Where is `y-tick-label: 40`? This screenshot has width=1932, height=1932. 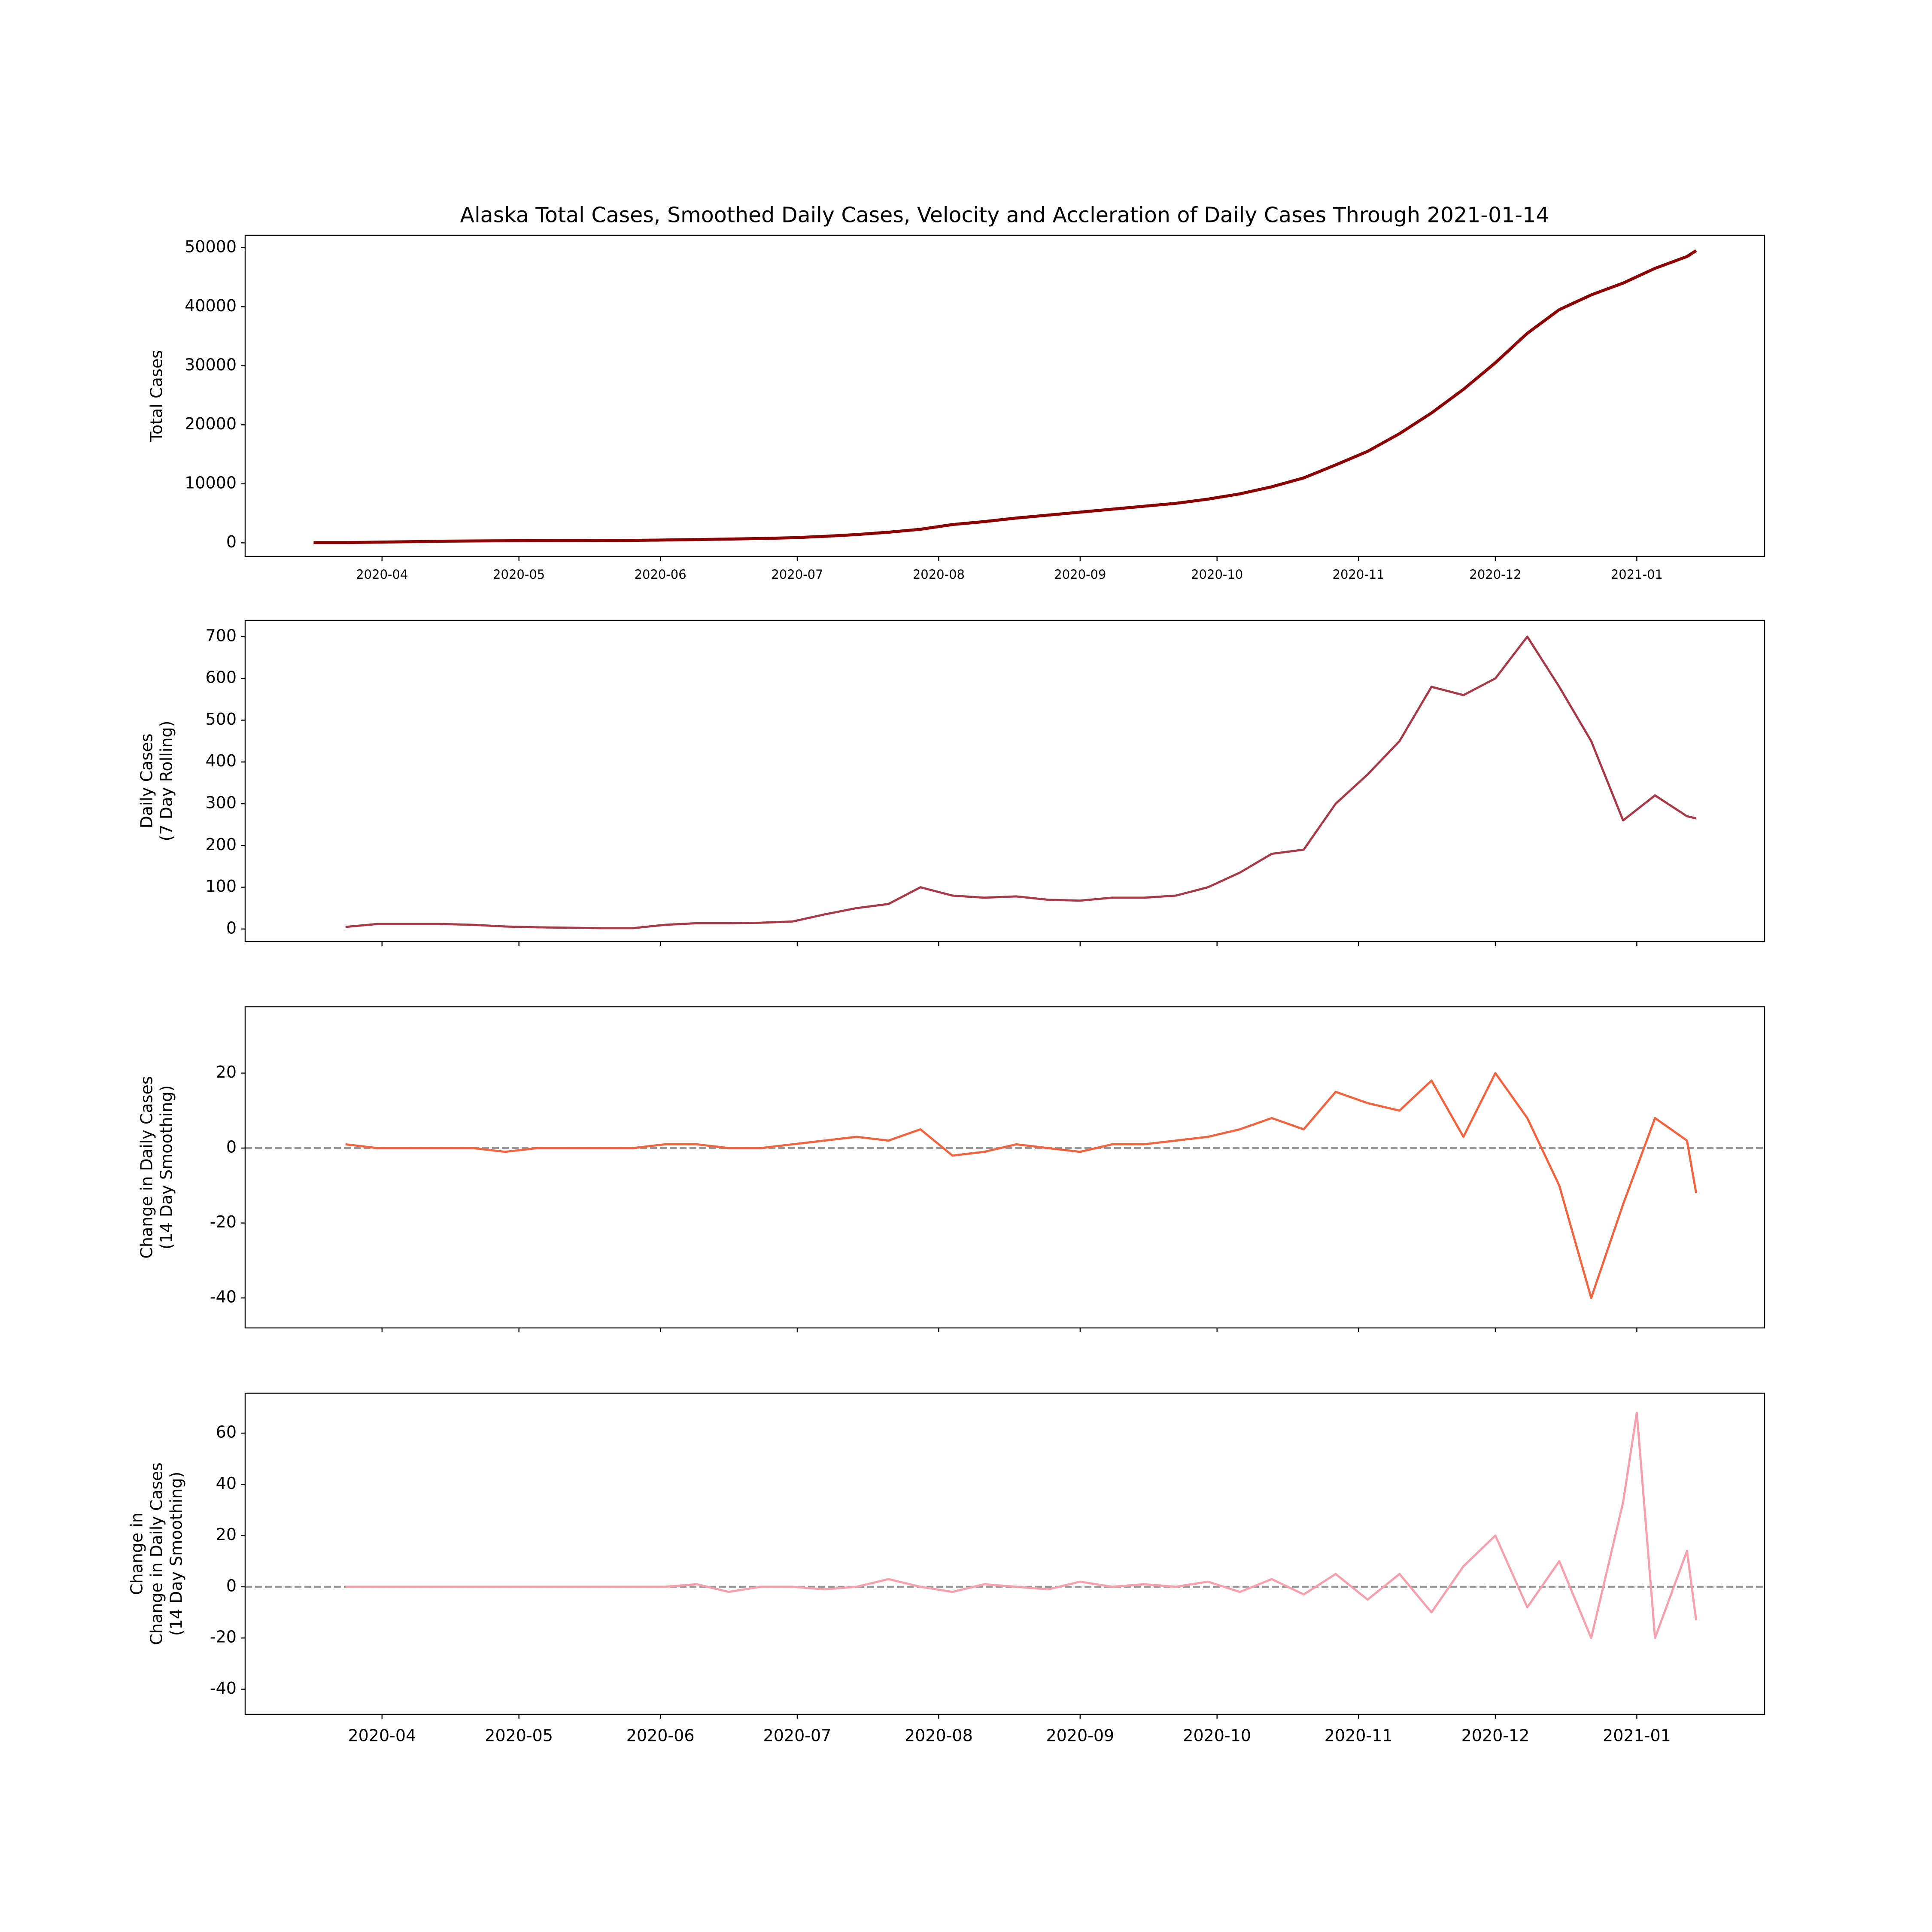
y-tick-label: 40 is located at coordinates (227, 1484).